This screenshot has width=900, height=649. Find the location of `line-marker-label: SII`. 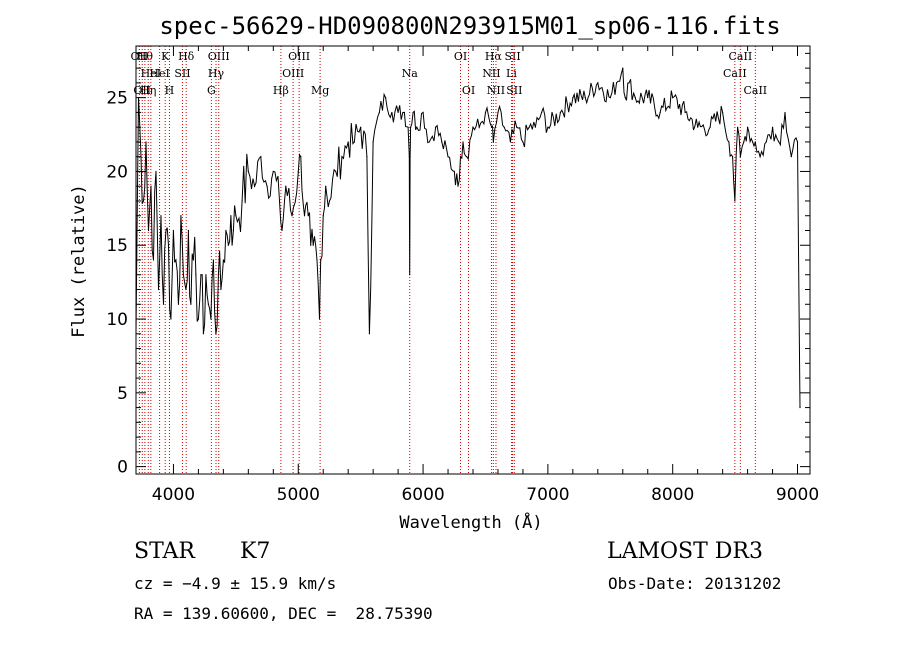

line-marker-label: SII is located at coordinates (512, 56).